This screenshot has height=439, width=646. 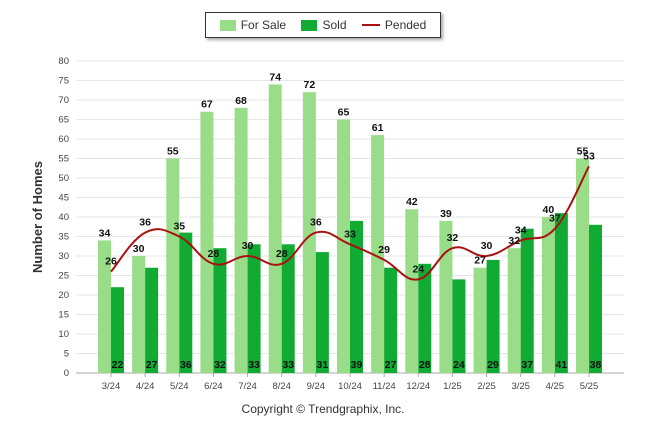 I want to click on data-label-sold: 39, so click(x=357, y=365).